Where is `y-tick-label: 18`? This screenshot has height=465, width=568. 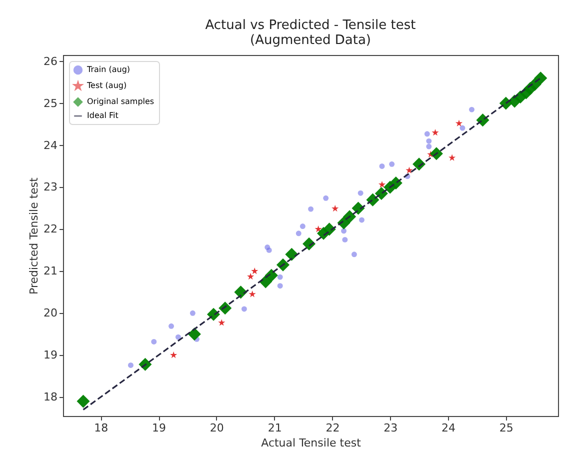
y-tick-label: 18 is located at coordinates (51, 397).